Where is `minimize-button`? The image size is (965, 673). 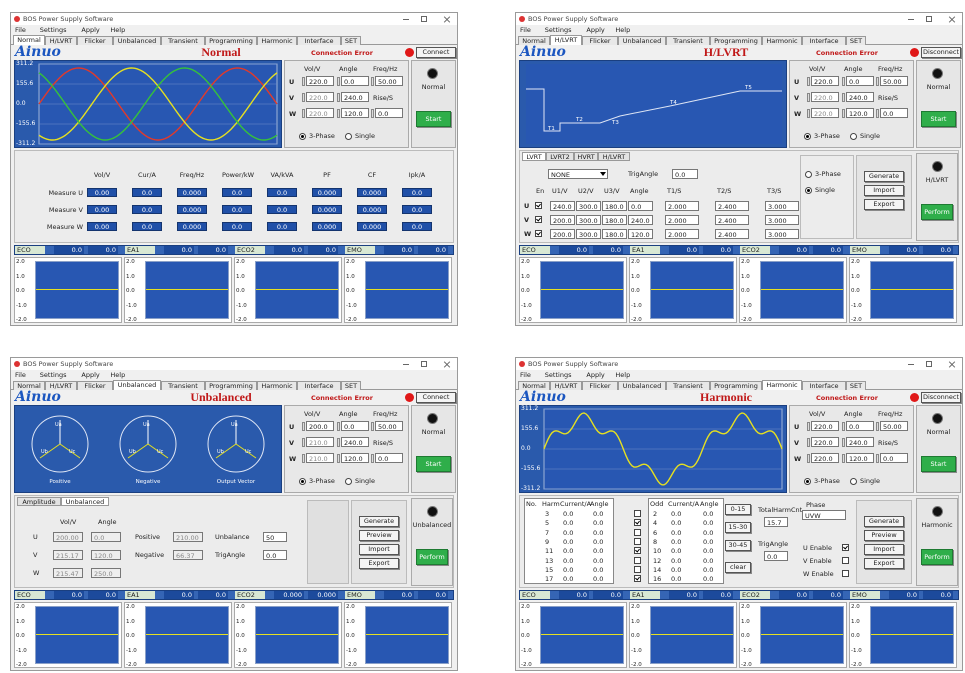
minimize-button is located at coordinates (406, 19).